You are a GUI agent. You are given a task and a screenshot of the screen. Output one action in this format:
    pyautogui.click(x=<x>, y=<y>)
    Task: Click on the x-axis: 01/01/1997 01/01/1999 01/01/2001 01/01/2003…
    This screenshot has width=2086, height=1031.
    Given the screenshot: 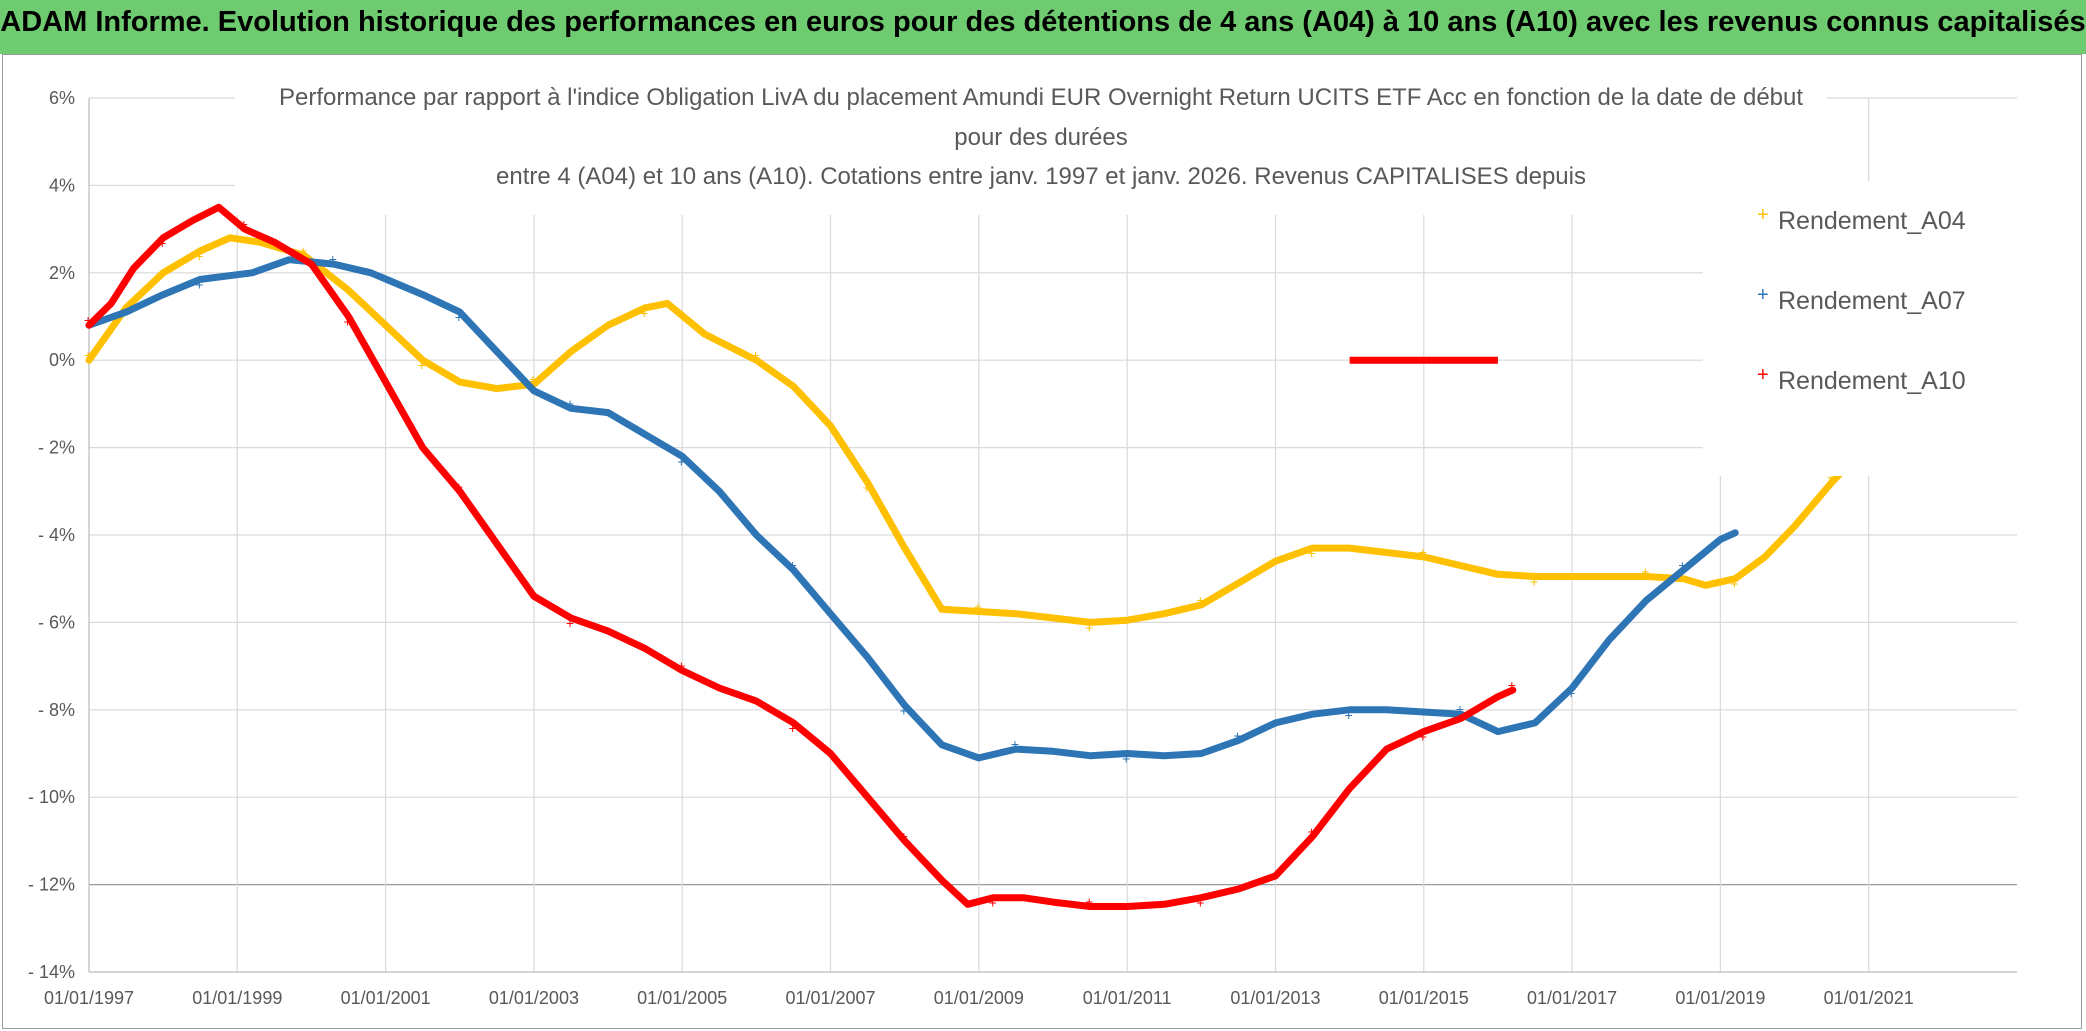 What is the action you would take?
    pyautogui.click(x=979, y=998)
    